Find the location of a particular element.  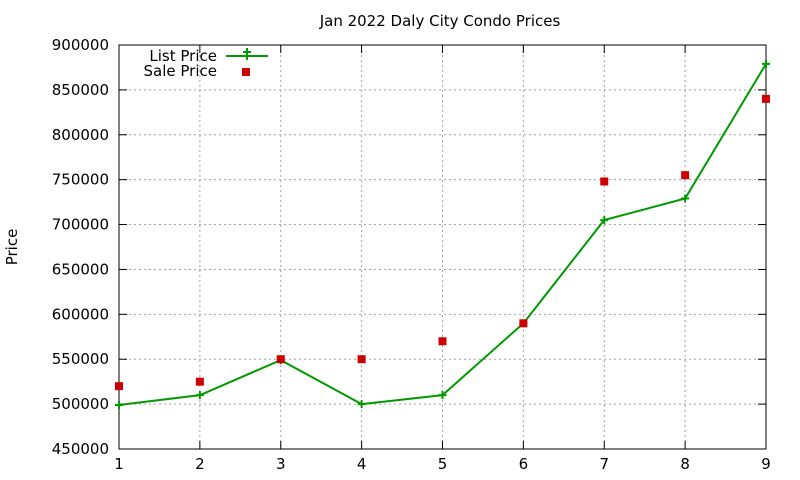

y-tick-label: 600000 is located at coordinates (80, 314).